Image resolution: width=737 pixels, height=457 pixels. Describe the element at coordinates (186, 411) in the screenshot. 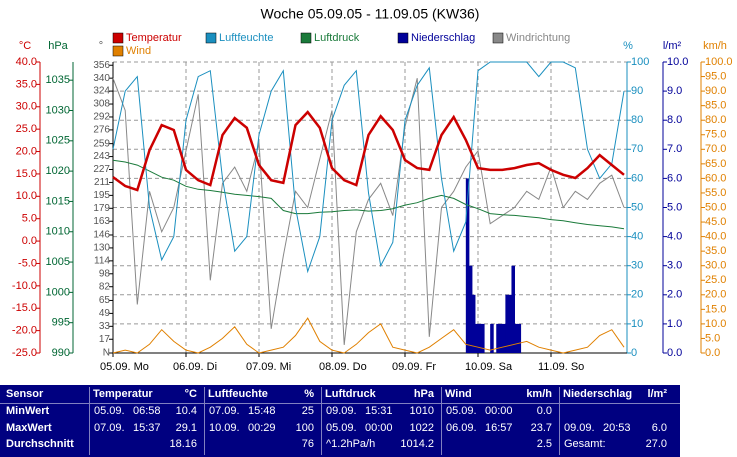

I see `cell-value: 10.4` at that location.